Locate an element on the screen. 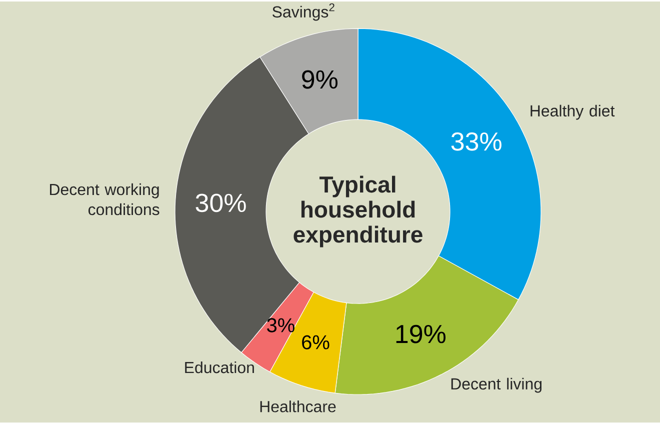 Image resolution: width=660 pixels, height=423 pixels. slice-label: Healthcare is located at coordinates (298, 406).